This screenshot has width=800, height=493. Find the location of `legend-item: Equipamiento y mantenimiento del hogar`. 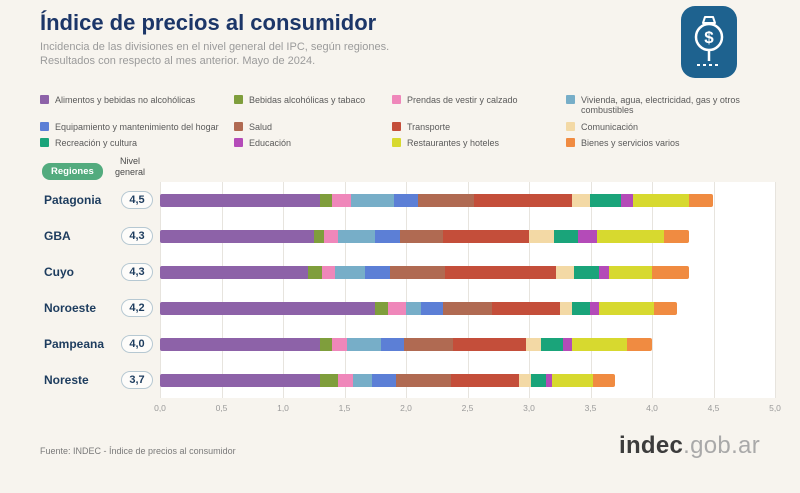

legend-item: Equipamiento y mantenimiento del hogar is located at coordinates (134, 126).